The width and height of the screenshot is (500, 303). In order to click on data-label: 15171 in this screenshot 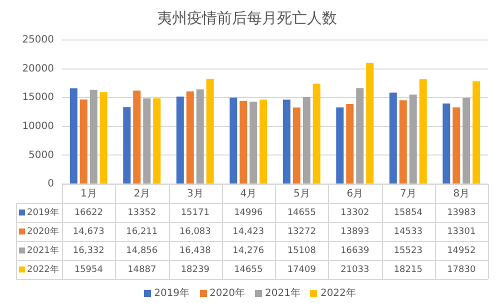, I will do `click(195, 213)`.